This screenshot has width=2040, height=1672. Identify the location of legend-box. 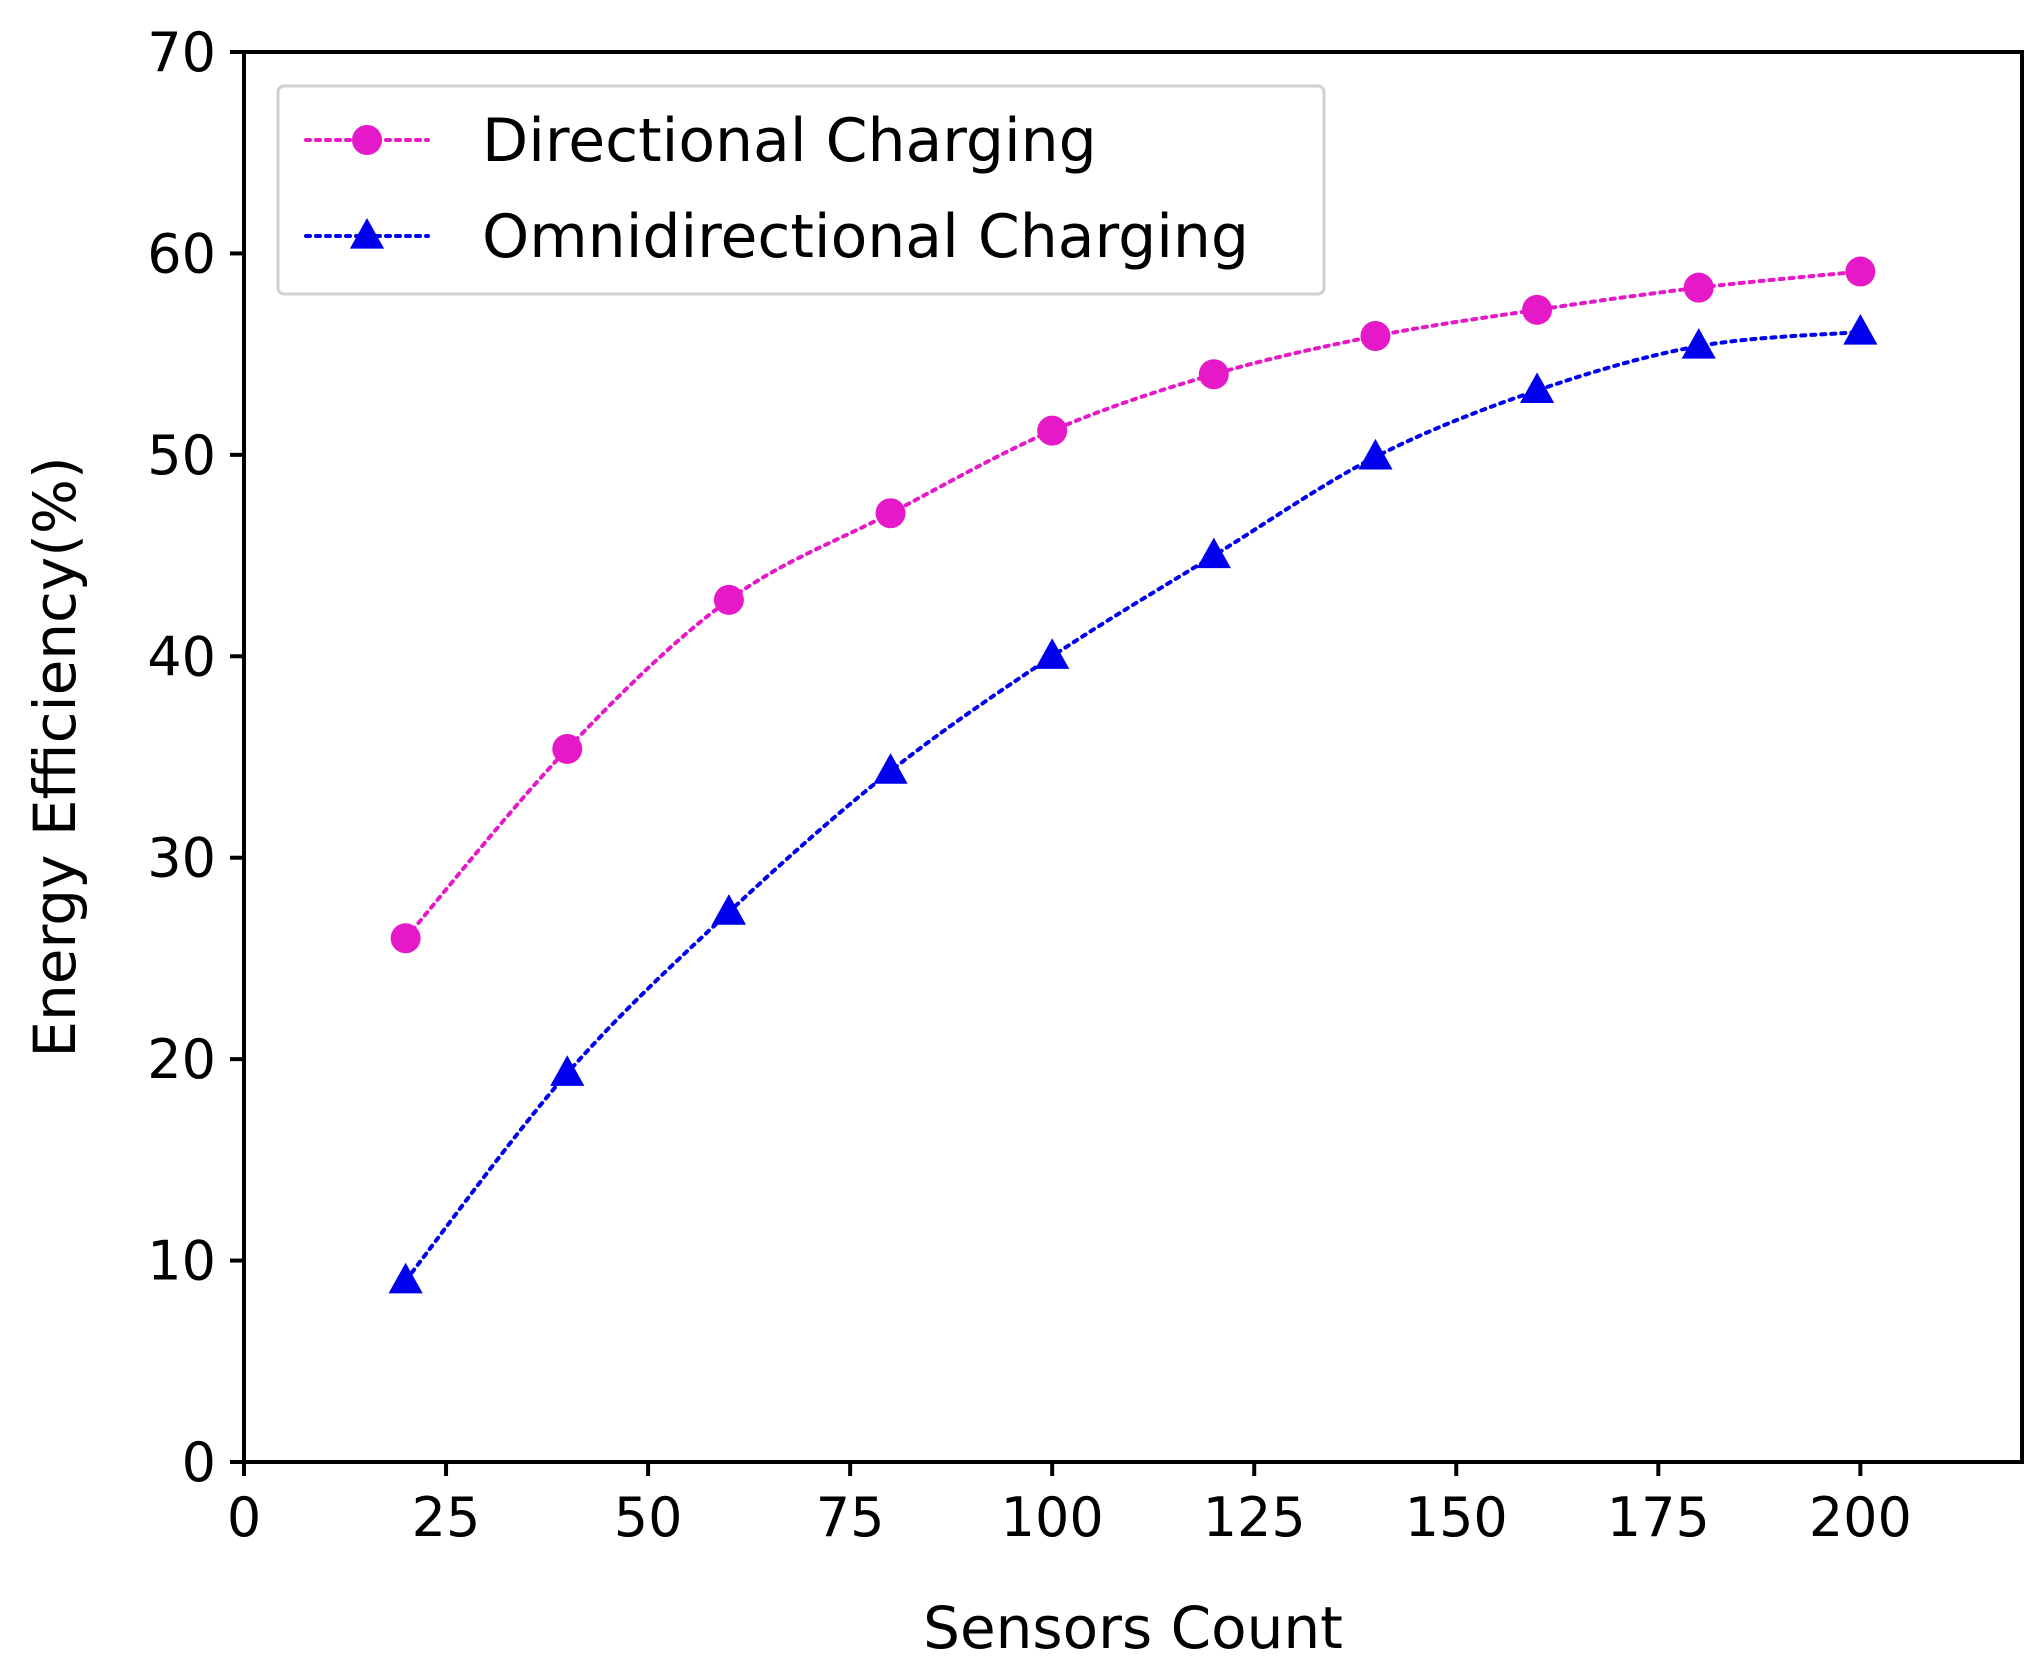
(801, 190).